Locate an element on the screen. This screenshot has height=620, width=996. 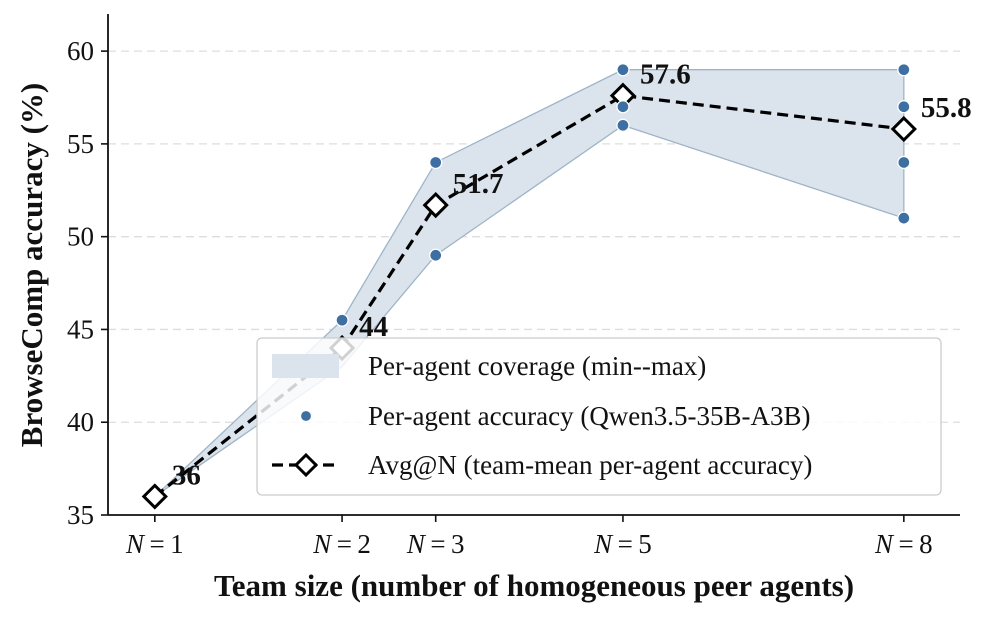
avg-data-label: 51.7 is located at coordinates (478, 184).